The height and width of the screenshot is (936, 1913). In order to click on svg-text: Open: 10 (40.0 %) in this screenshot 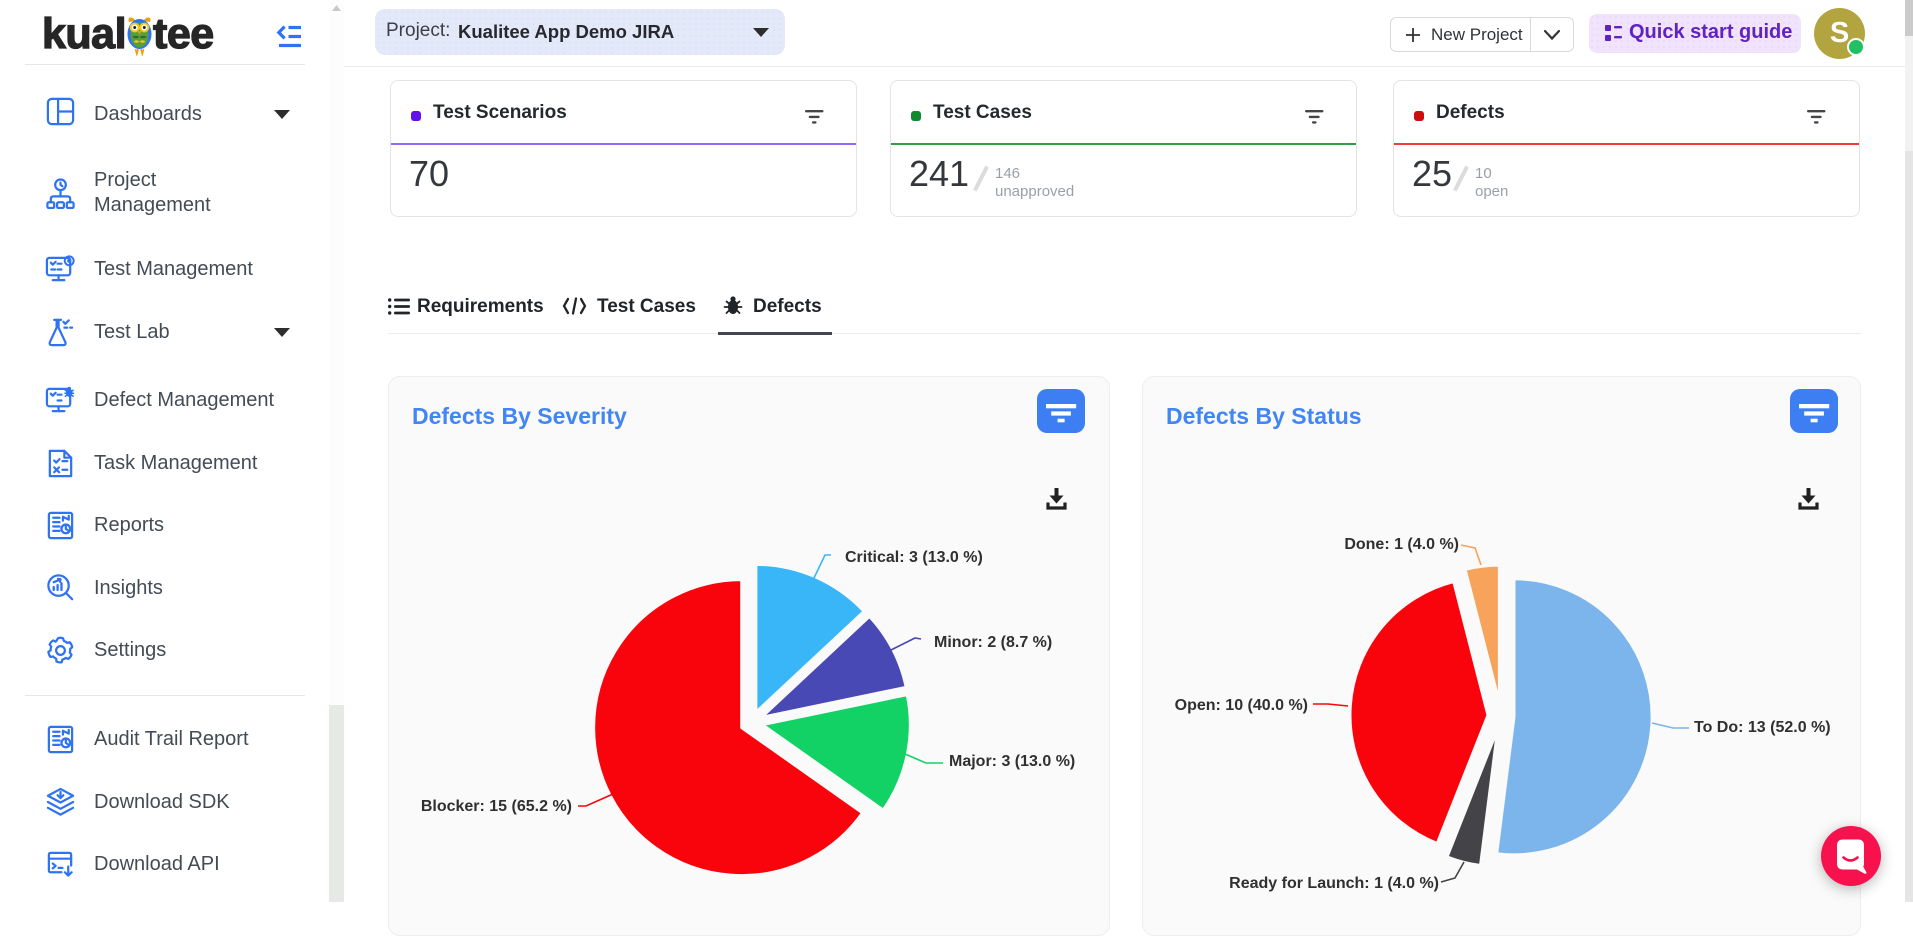, I will do `click(1241, 705)`.